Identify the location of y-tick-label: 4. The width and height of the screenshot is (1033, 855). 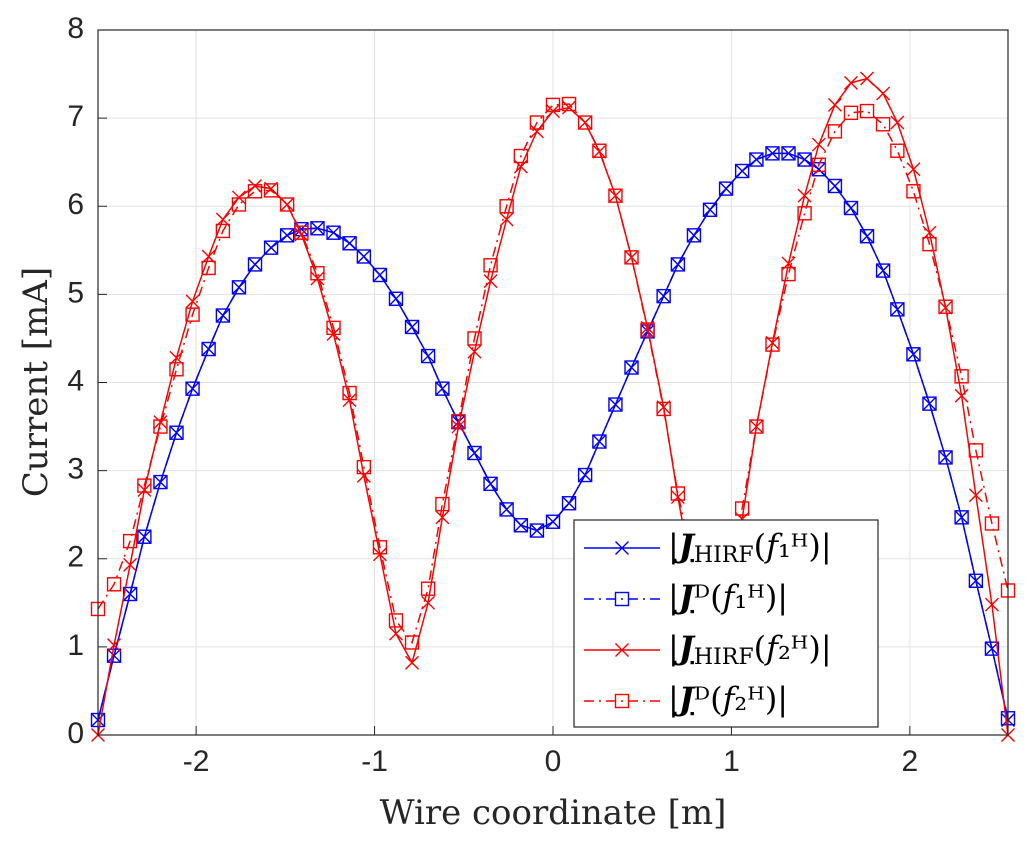
(75, 380).